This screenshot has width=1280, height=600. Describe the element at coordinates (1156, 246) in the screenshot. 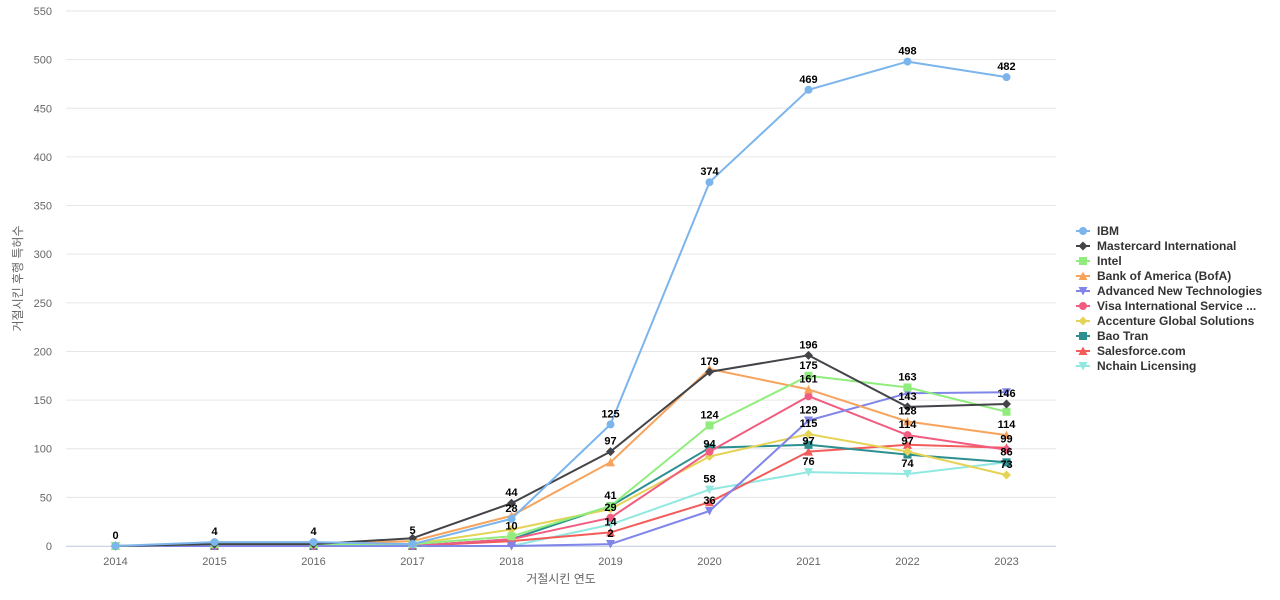

I see `legend-item: Mastercard International` at that location.